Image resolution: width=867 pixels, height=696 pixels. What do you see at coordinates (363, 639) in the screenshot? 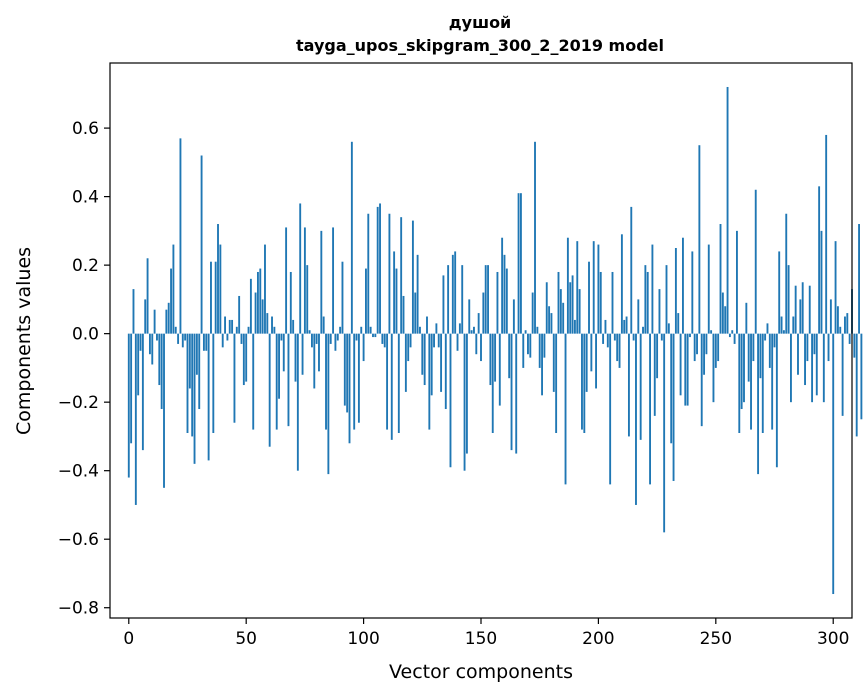
I see `x-tick-label: 100` at bounding box center [363, 639].